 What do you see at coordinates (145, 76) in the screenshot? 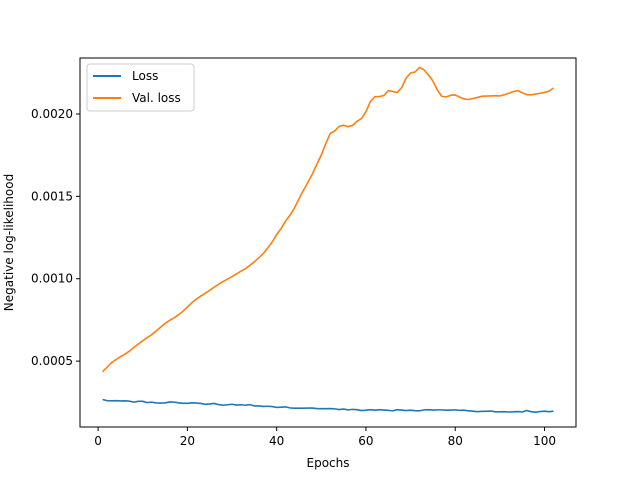
I see `legend-label-loss: Loss` at bounding box center [145, 76].